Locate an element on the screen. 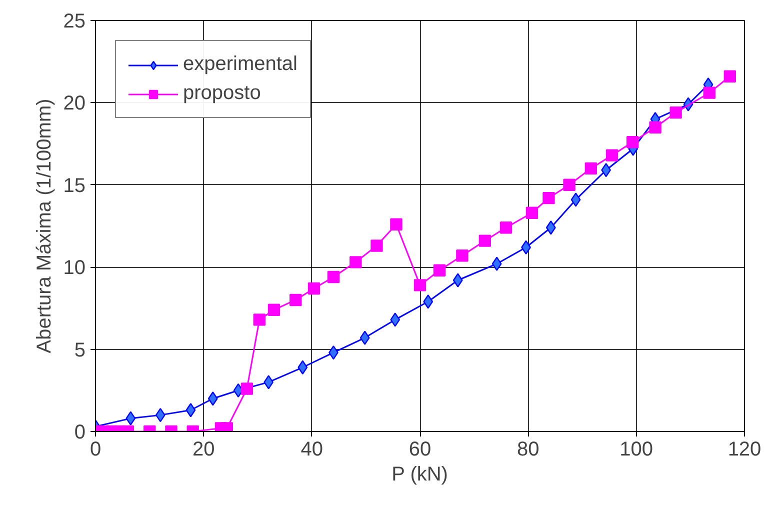 The width and height of the screenshot is (764, 511). x-tick-label: 80 is located at coordinates (528, 449).